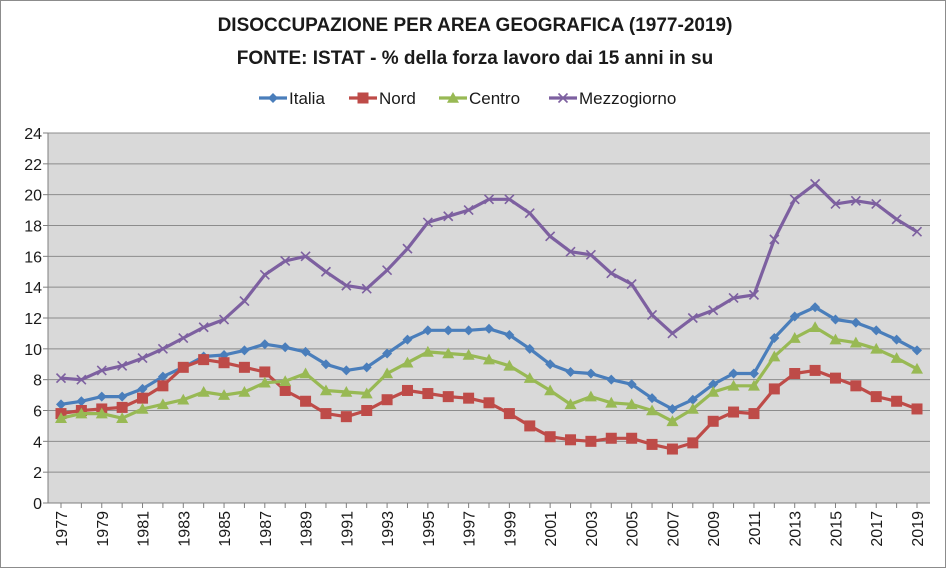  Describe the element at coordinates (479, 98) in the screenshot. I see `legend-item-centro: Centro` at that location.